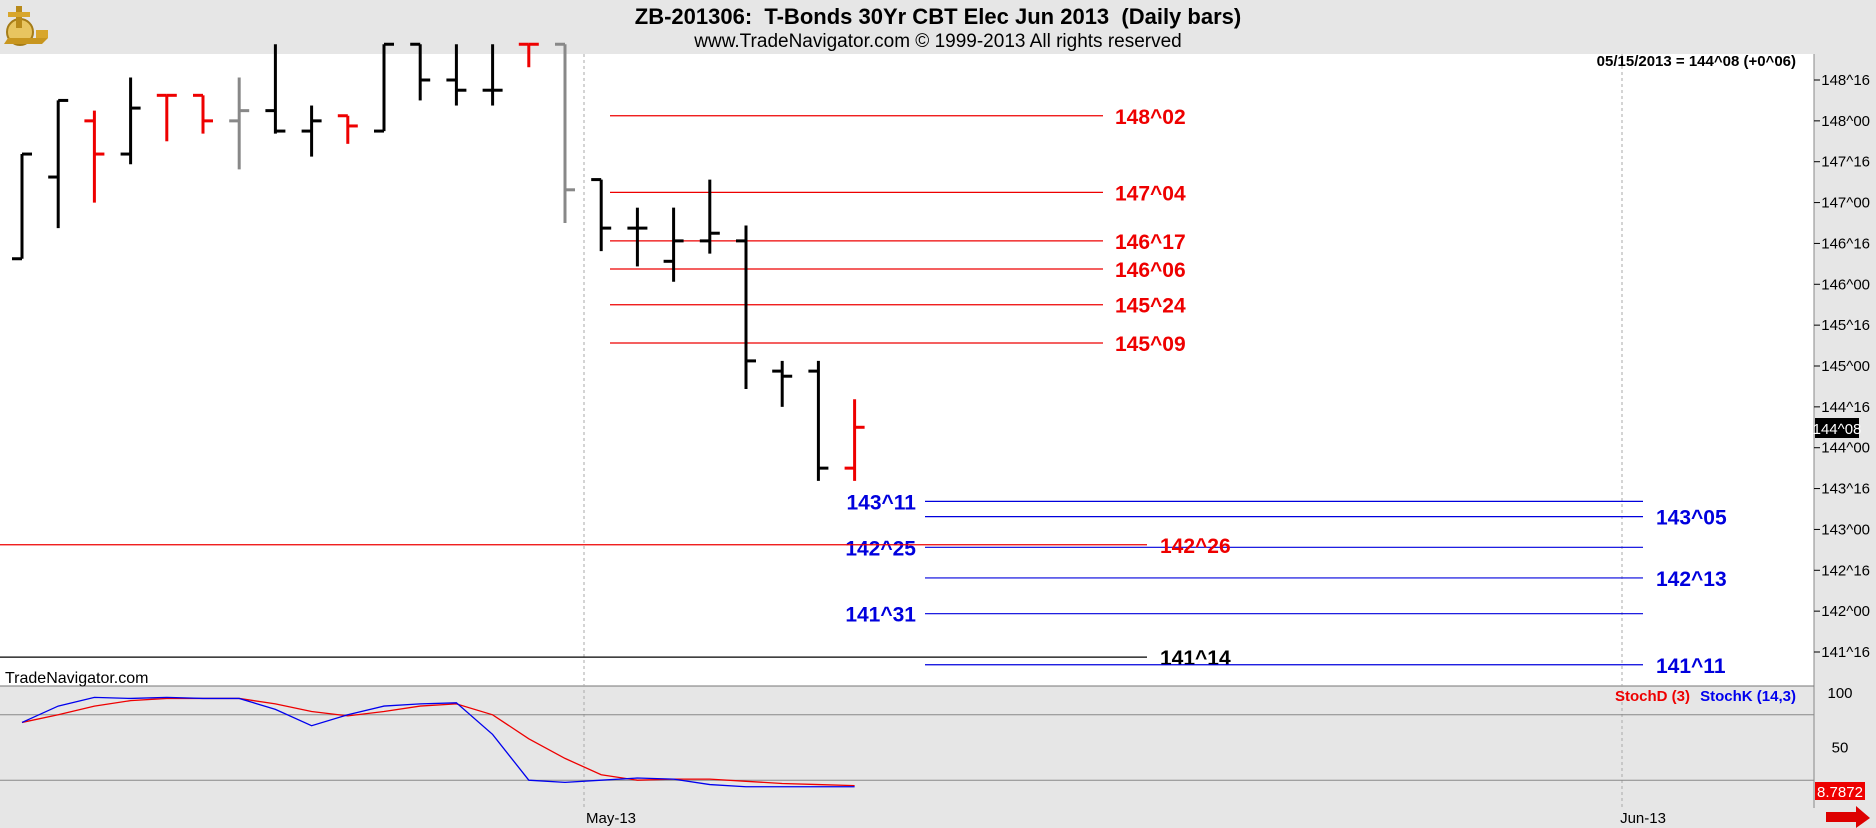 The image size is (1876, 828). Describe the element at coordinates (1845, 162) in the screenshot. I see `y-tick-label: 147^16` at that location.